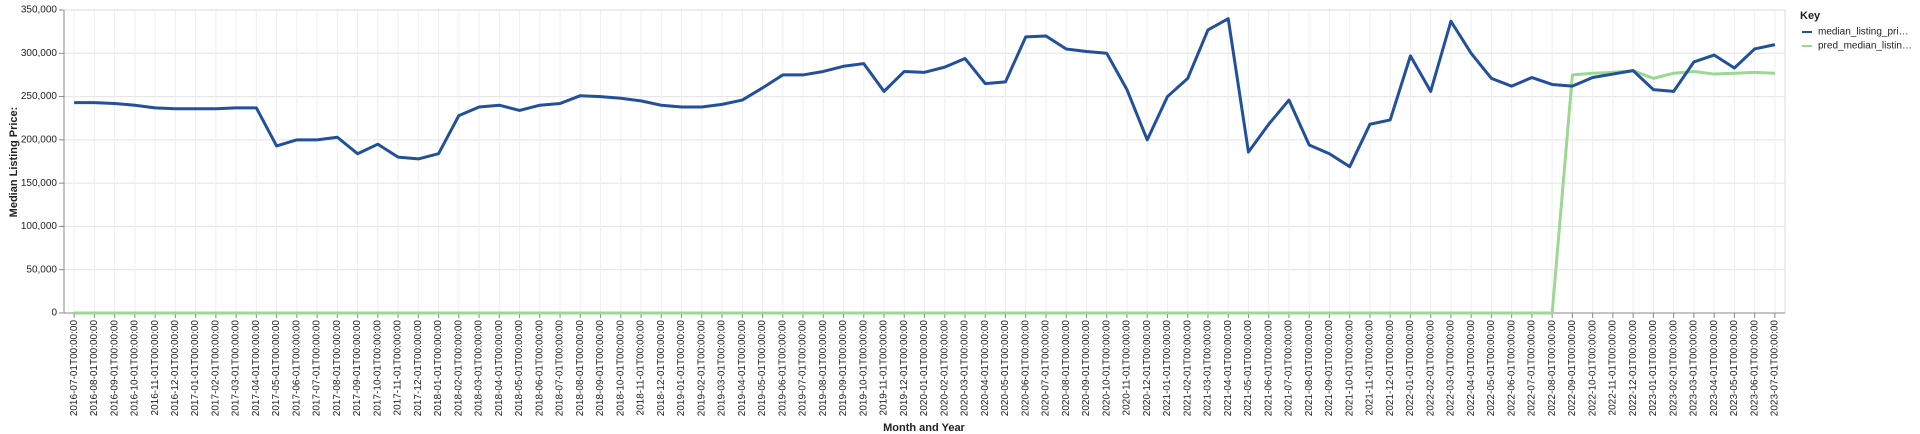 The image size is (1920, 434). I want to click on x-tick-label: 2019-09-01T00:00:00, so click(843, 368).